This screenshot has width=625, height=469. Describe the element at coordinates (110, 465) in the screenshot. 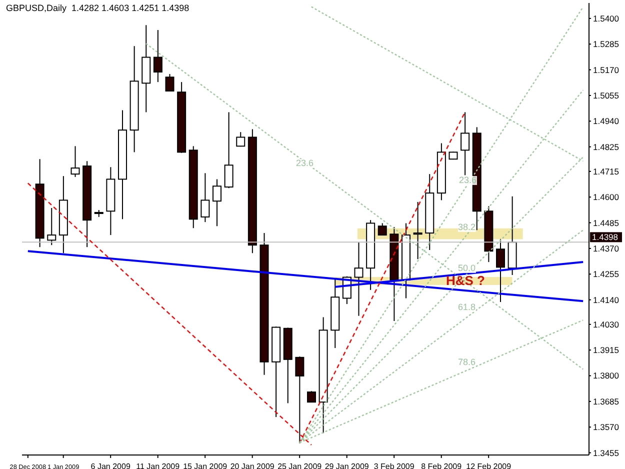

I see `x-tick-label: 6 Jan 2009` at that location.